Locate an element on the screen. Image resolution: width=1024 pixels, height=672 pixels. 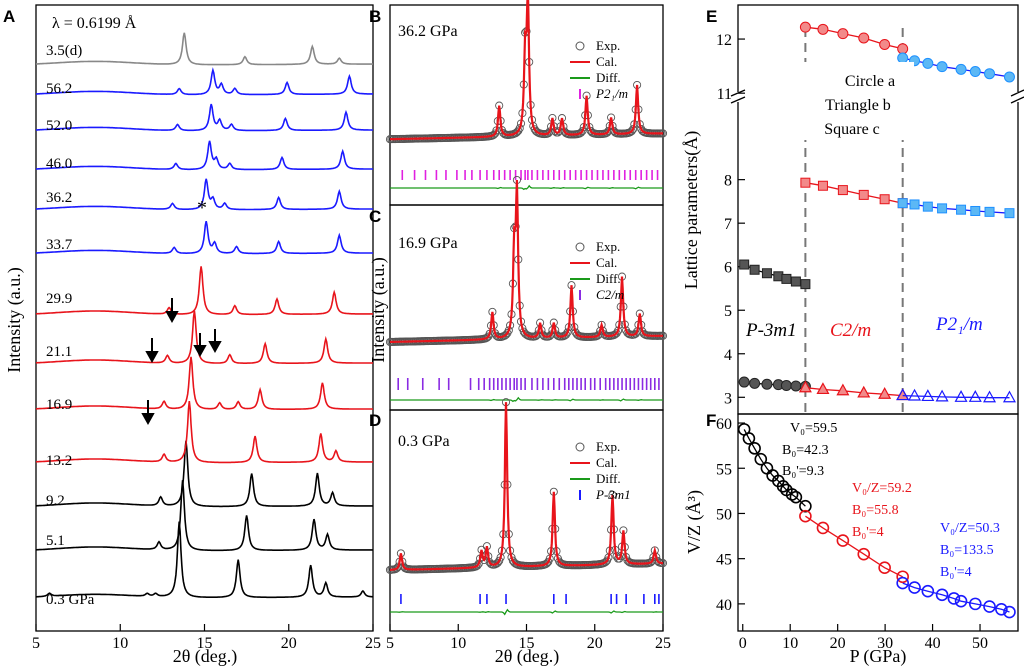
legend-label: Cal. is located at coordinates (606, 61).